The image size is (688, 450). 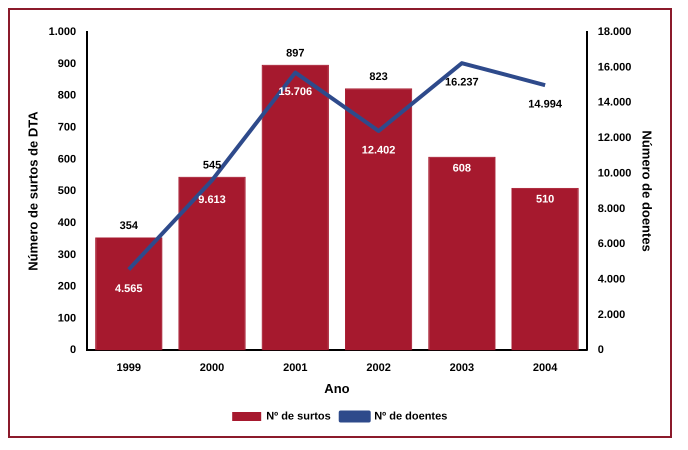 I want to click on y-tick-label: 800, so click(x=67, y=96).